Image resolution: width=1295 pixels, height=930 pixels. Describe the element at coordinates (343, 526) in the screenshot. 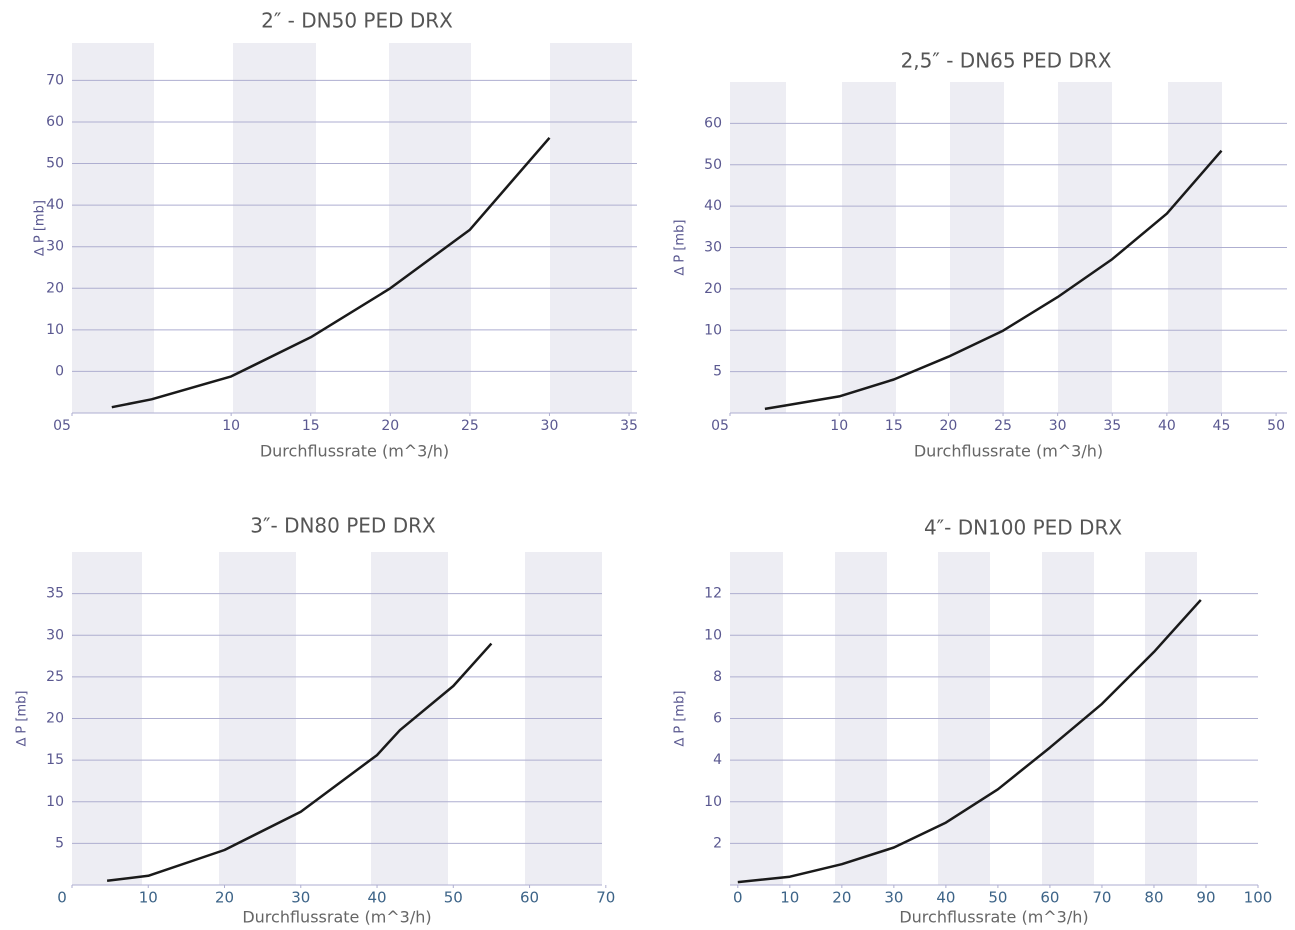

I see `chart-title: 3″- DN80 PED DRX` at that location.